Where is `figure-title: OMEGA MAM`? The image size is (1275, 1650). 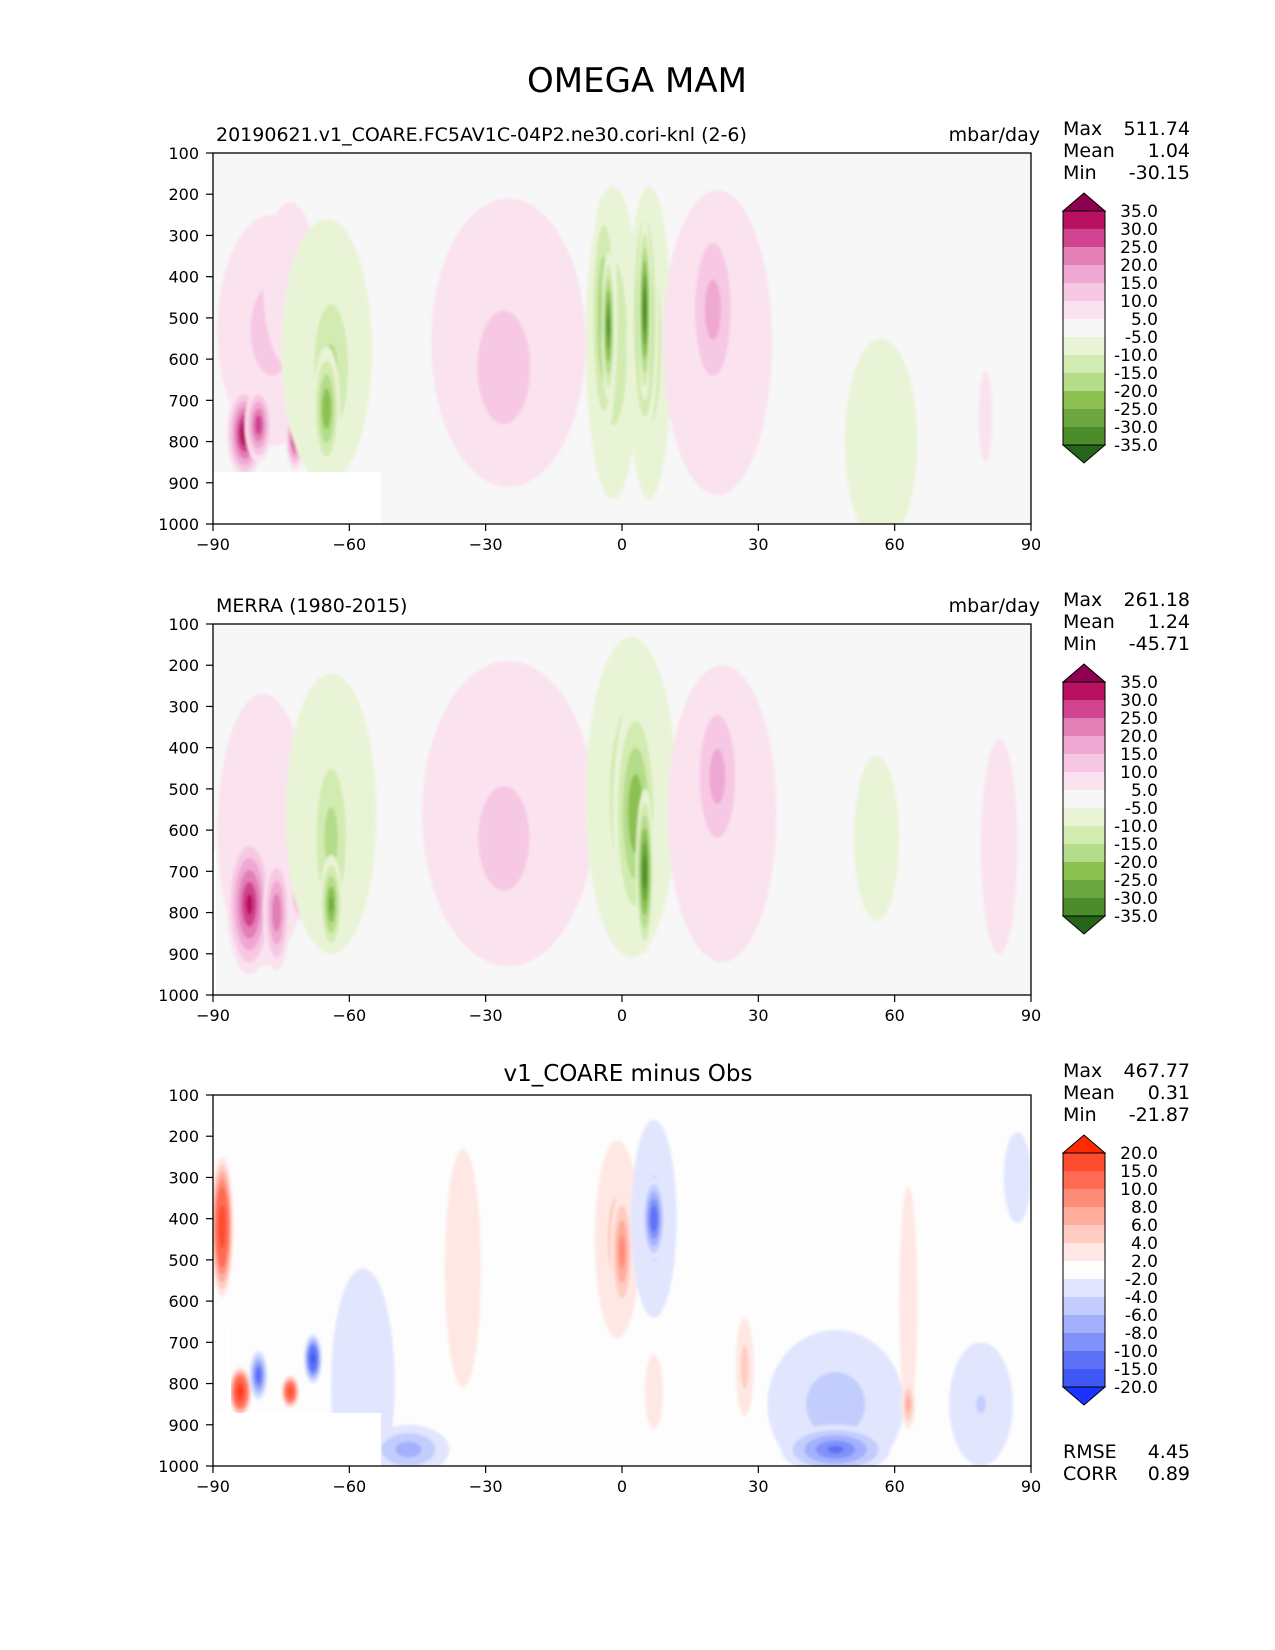 figure-title: OMEGA MAM is located at coordinates (637, 81).